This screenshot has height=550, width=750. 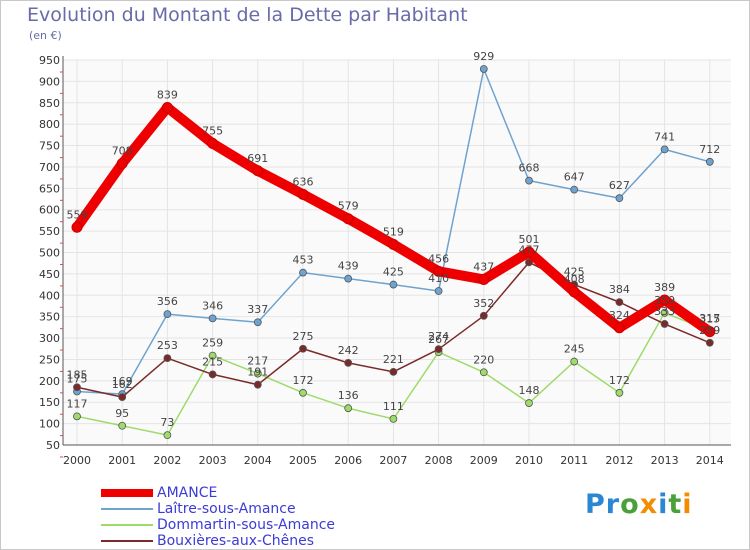 What do you see at coordinates (393, 460) in the screenshot?
I see `x-tick-label: 2007` at bounding box center [393, 460].